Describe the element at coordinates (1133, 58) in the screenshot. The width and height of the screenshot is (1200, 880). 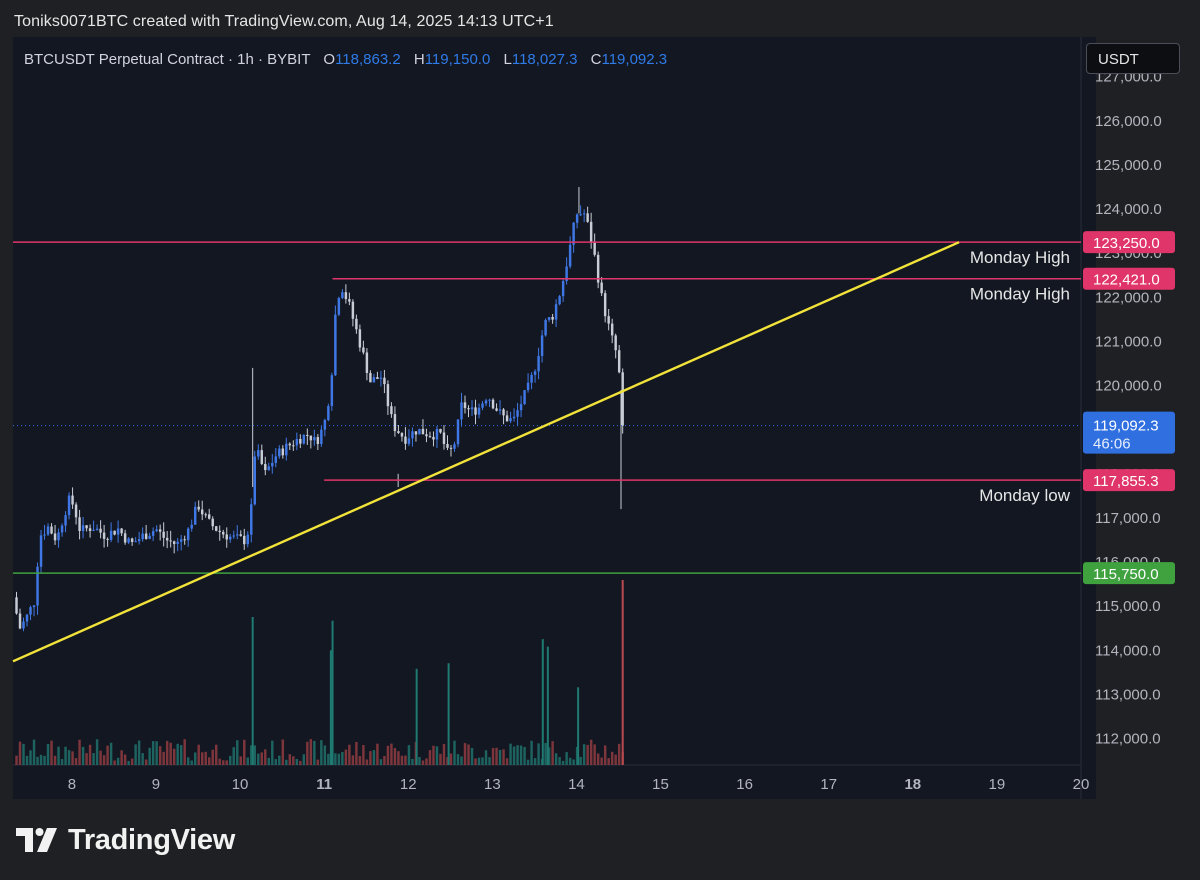
I see `currency-button: USDT` at that location.